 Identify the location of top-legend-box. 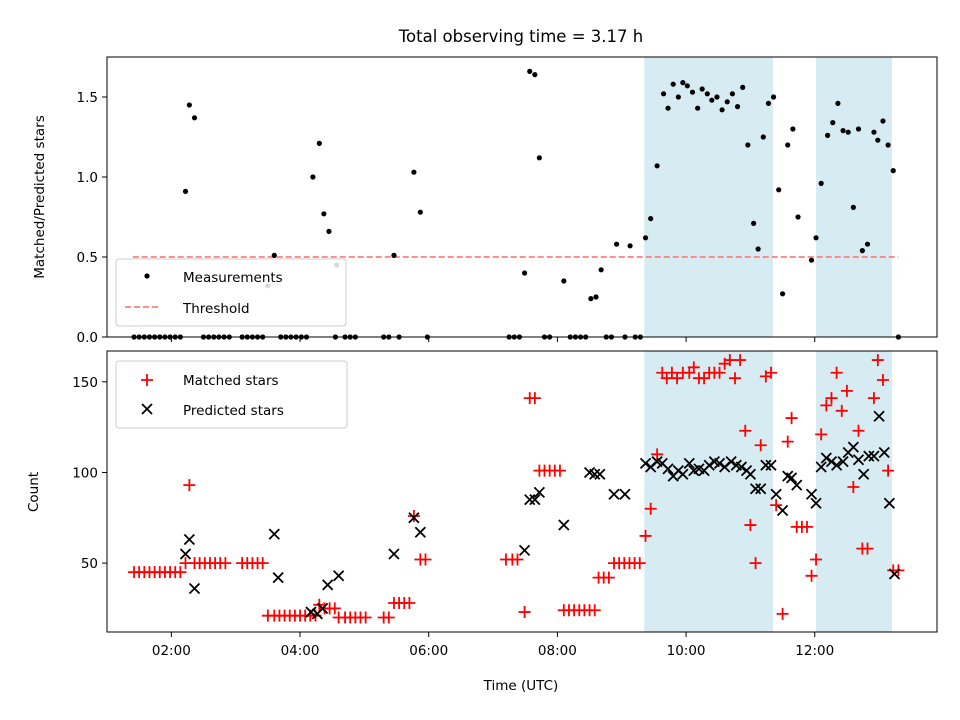
(231, 292).